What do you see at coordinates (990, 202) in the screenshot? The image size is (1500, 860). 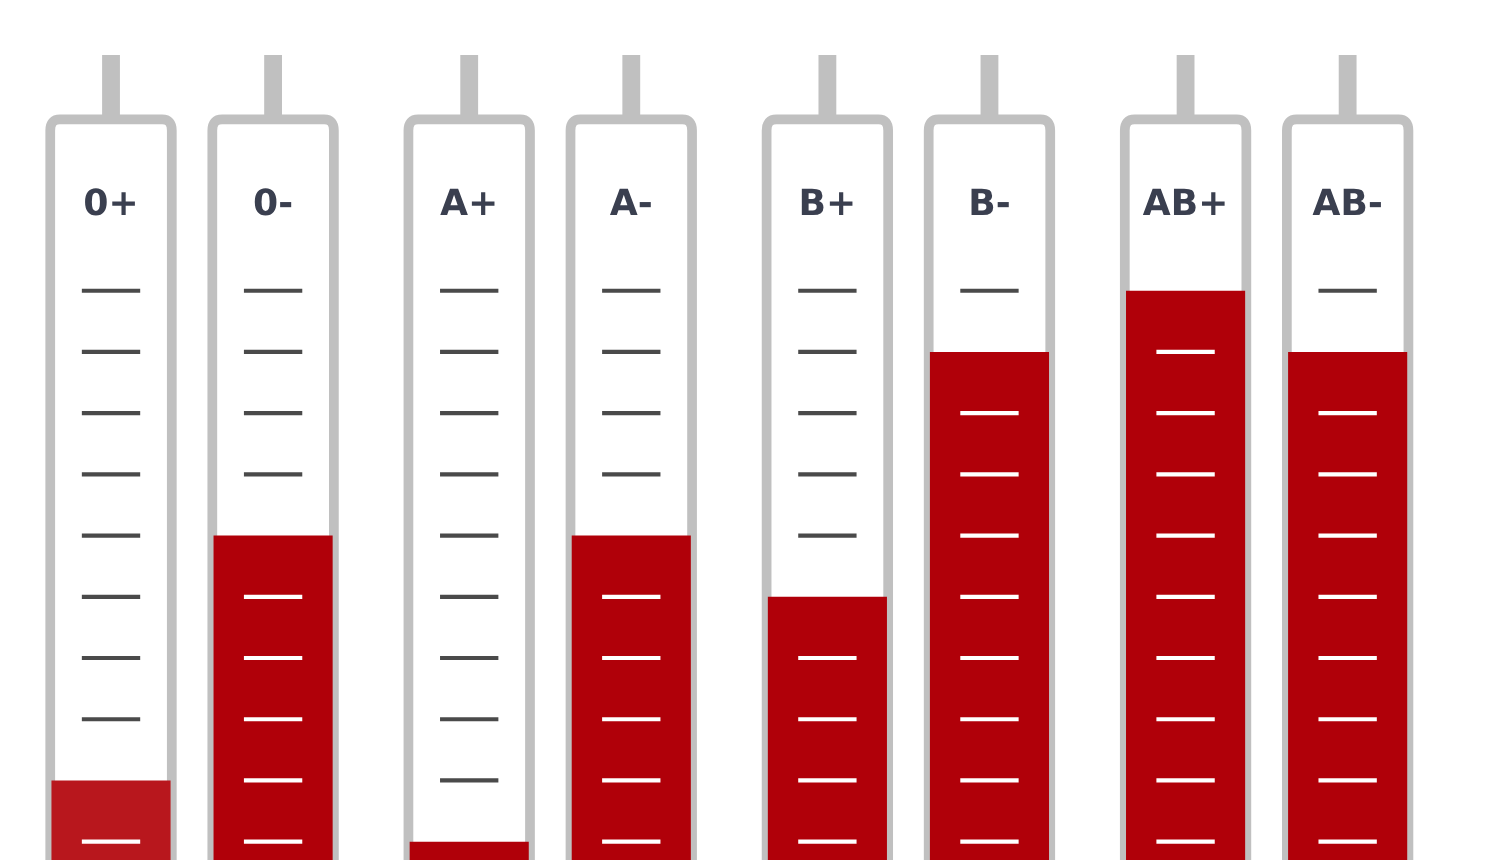 I see `x-tick-label: B-` at bounding box center [990, 202].